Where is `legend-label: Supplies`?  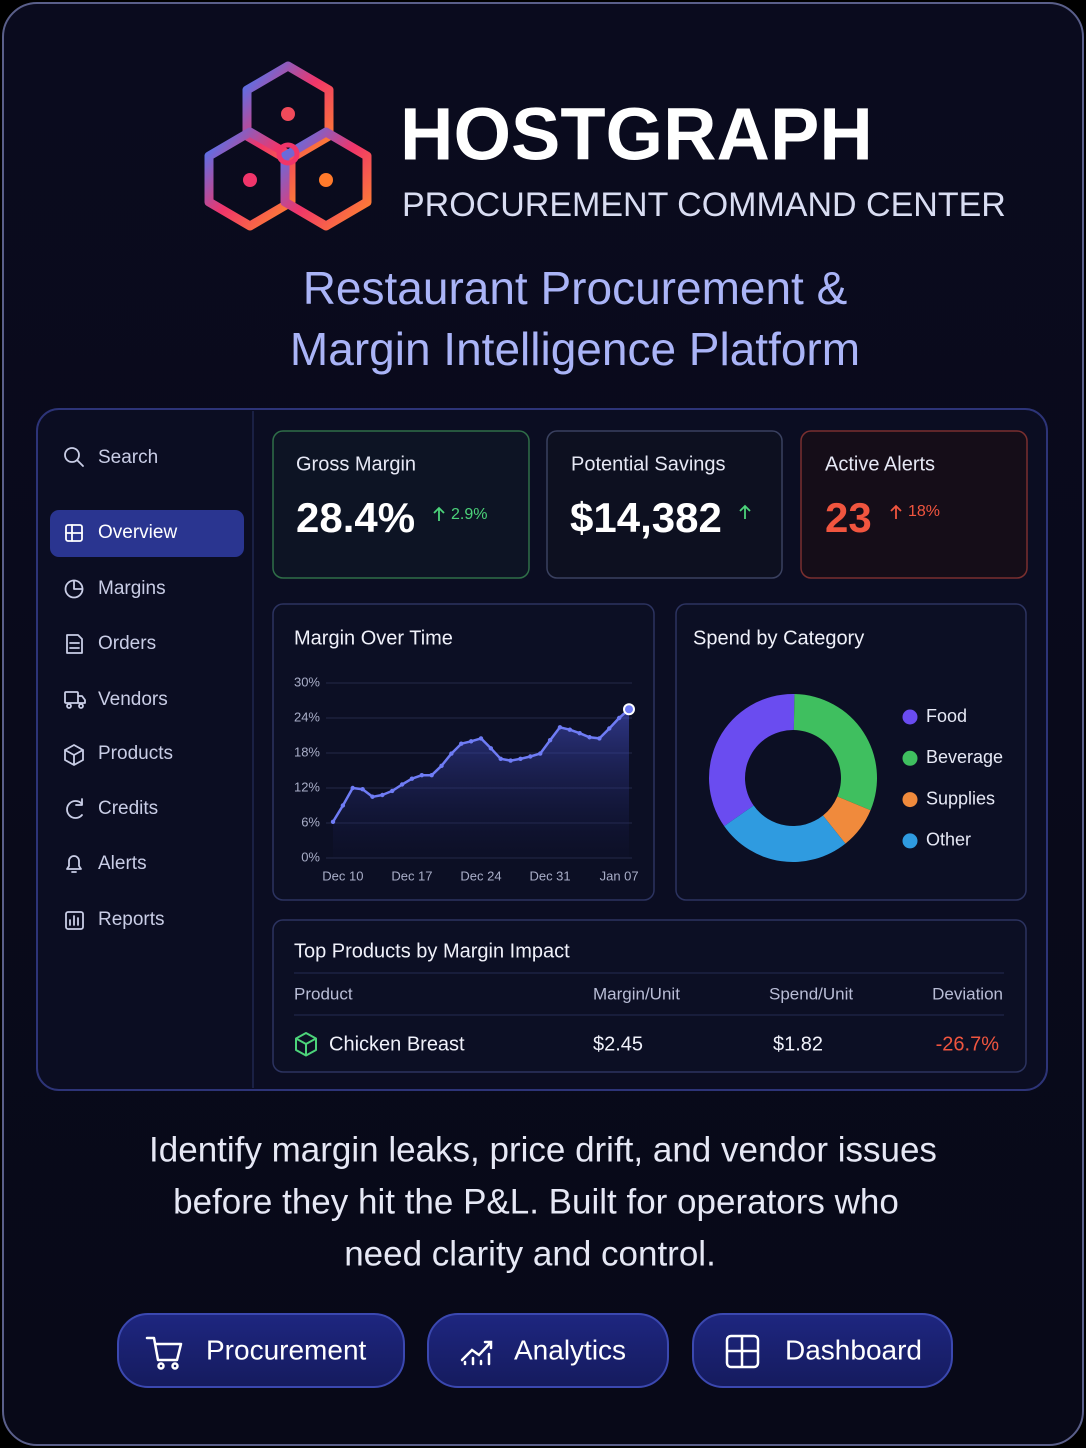
legend-label: Supplies is located at coordinates (960, 798).